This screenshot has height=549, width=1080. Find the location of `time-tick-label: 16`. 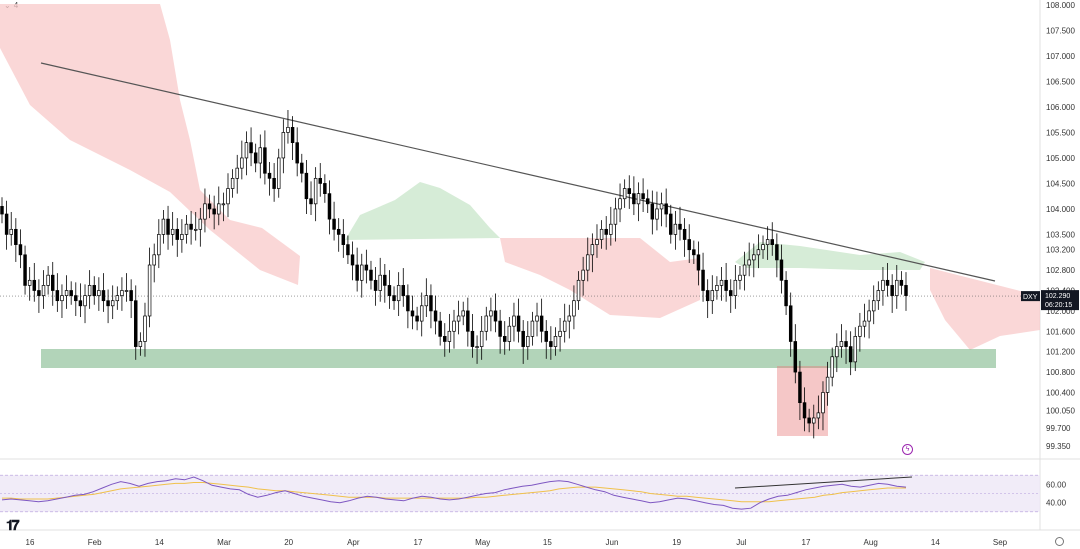

time-tick-label: 16 is located at coordinates (30, 542).